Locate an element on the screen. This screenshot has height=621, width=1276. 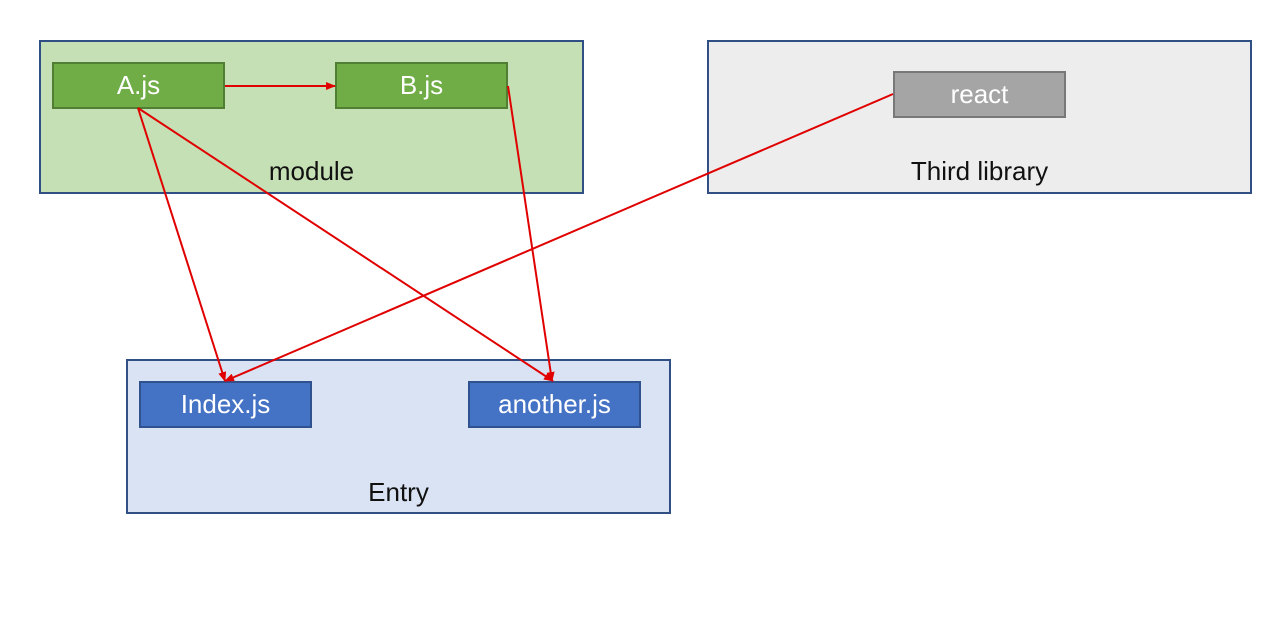
edge-a-to-another is located at coordinates (345, 244).